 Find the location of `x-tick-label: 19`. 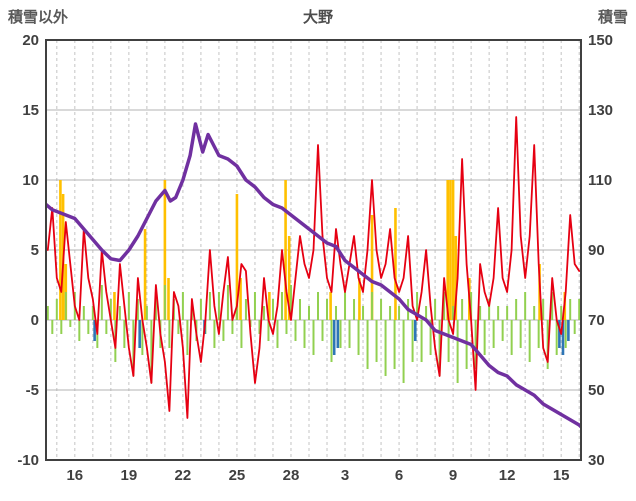

x-tick-label: 19 is located at coordinates (129, 475).